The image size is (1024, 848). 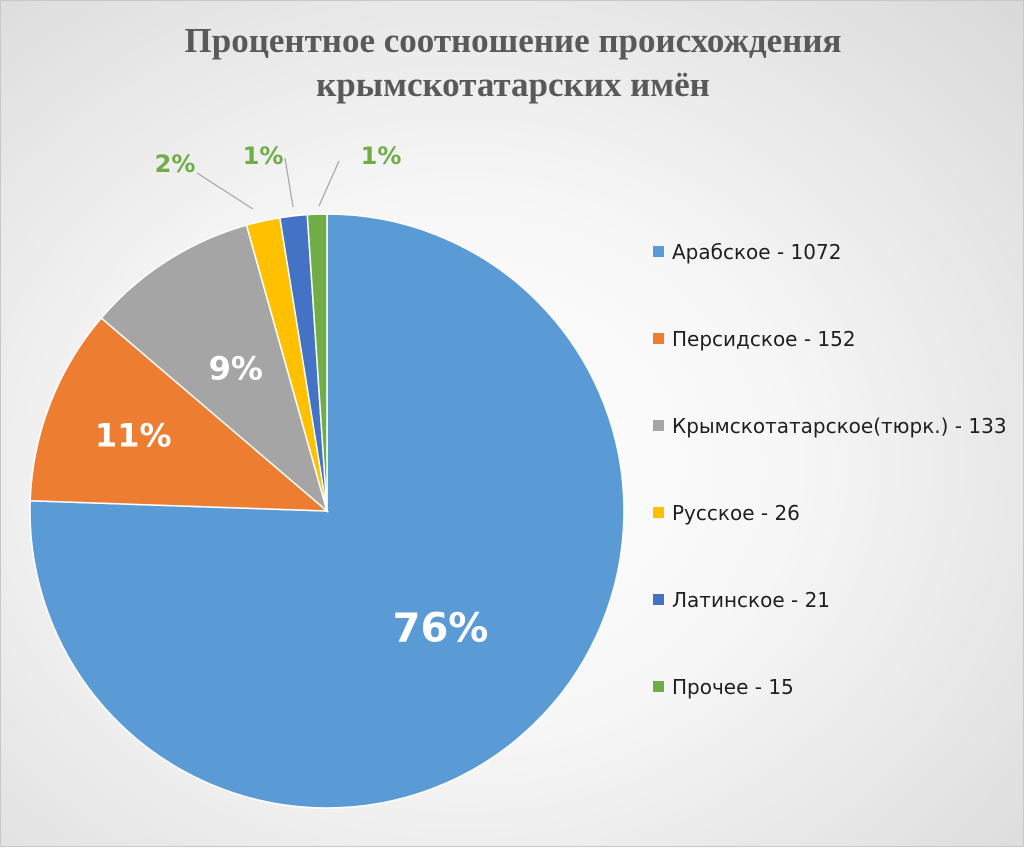 I want to click on legend-item-3: Крымскотатарское(тюрк.) - 133, so click(x=830, y=426).